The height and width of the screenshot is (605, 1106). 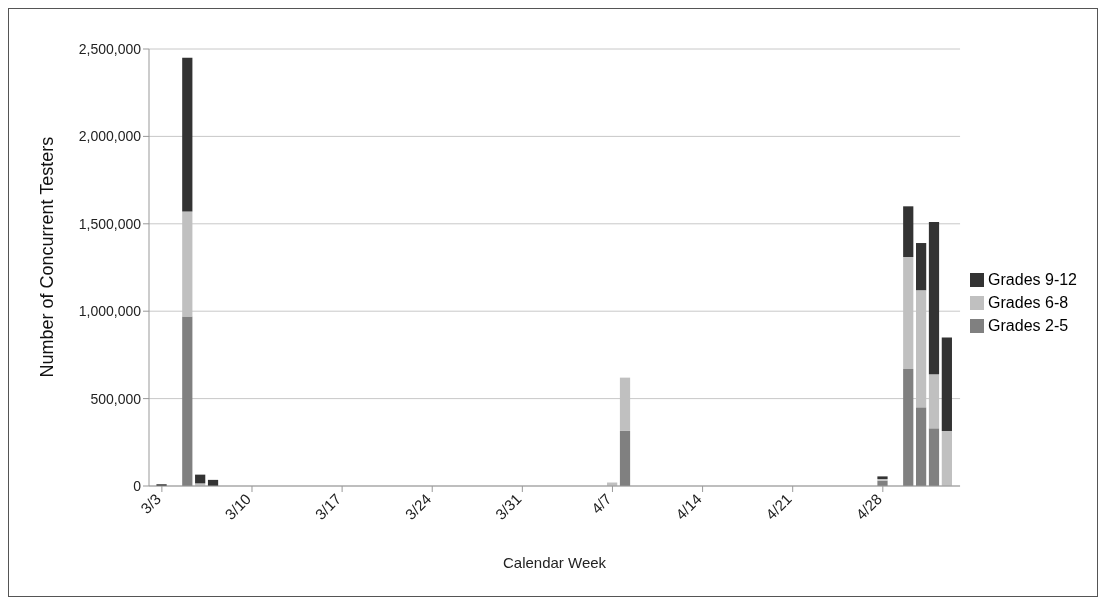 I want to click on x-tick-label: 4/21, so click(x=778, y=506).